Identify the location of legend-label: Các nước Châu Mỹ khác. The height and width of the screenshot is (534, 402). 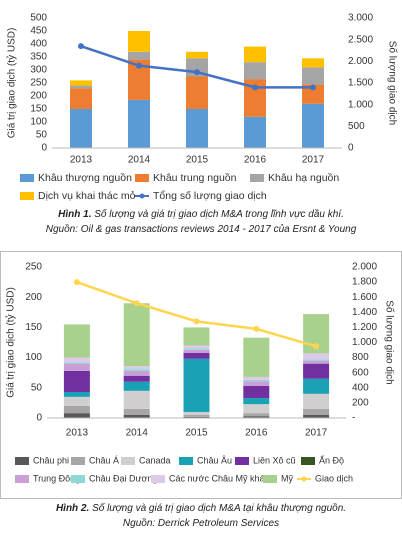
(219, 478).